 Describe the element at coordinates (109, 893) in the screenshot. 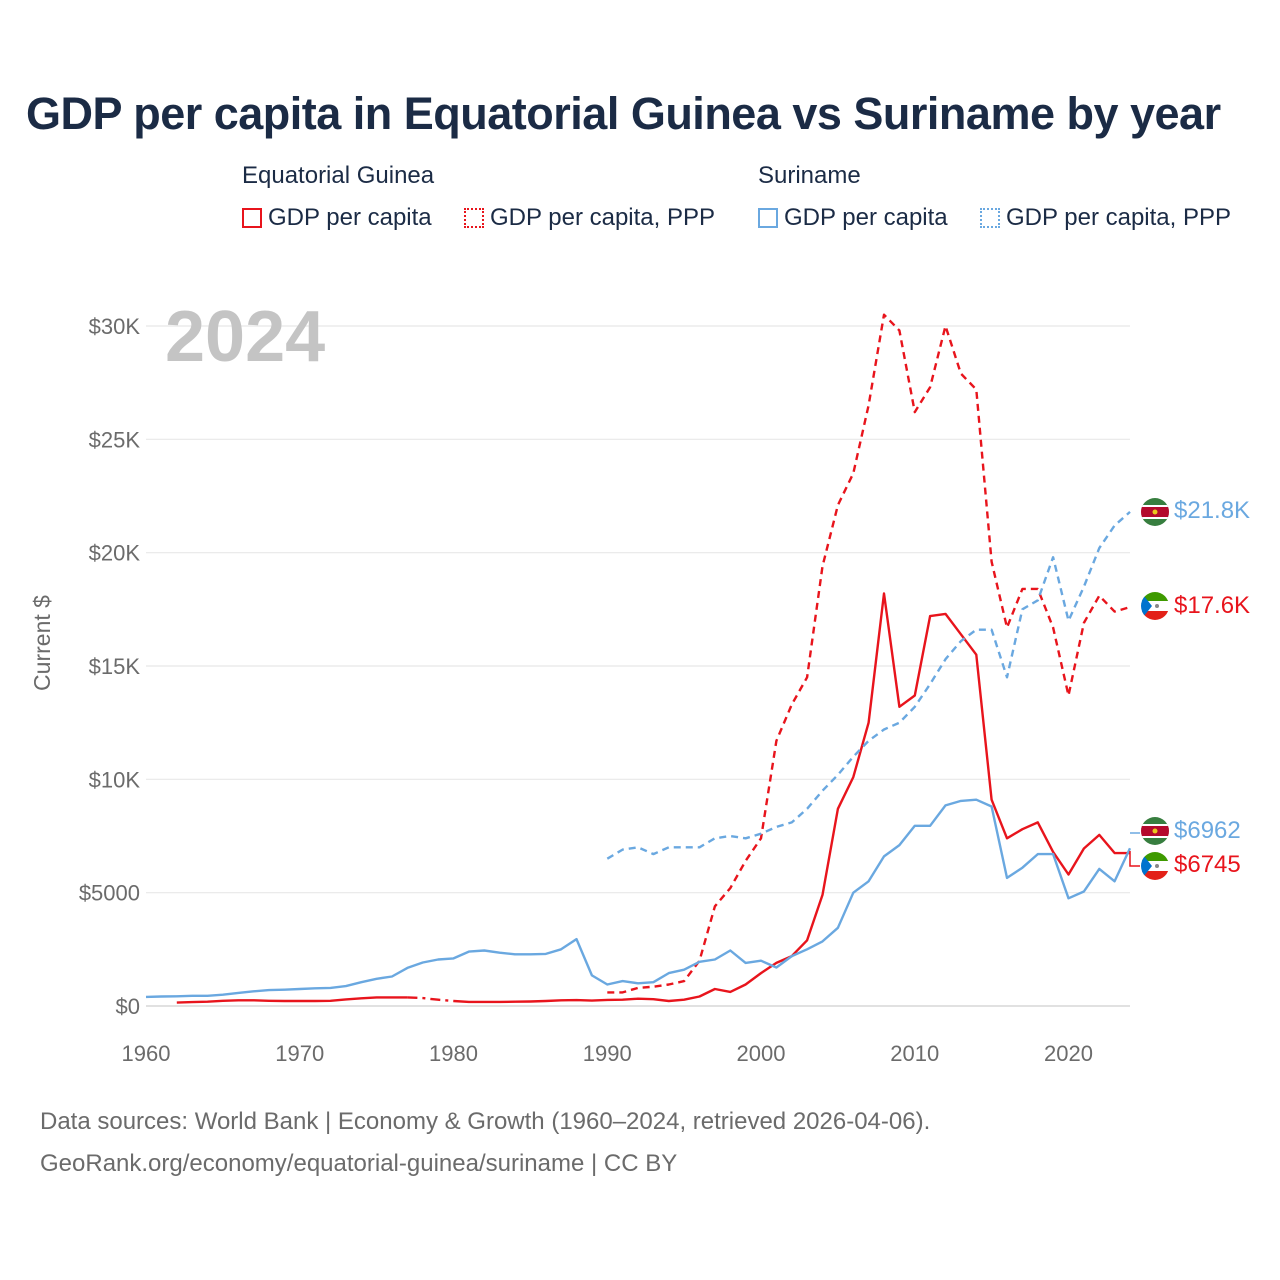

I see `y-tick-label: $5000` at that location.